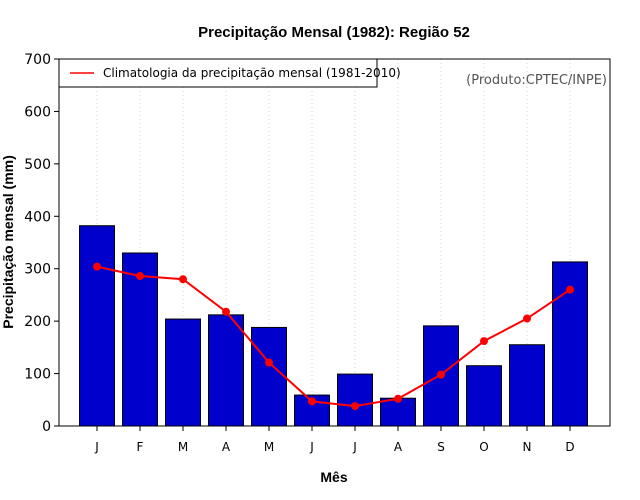 This screenshot has width=640, height=500. I want to click on x-tick-label-10: O, so click(483, 447).